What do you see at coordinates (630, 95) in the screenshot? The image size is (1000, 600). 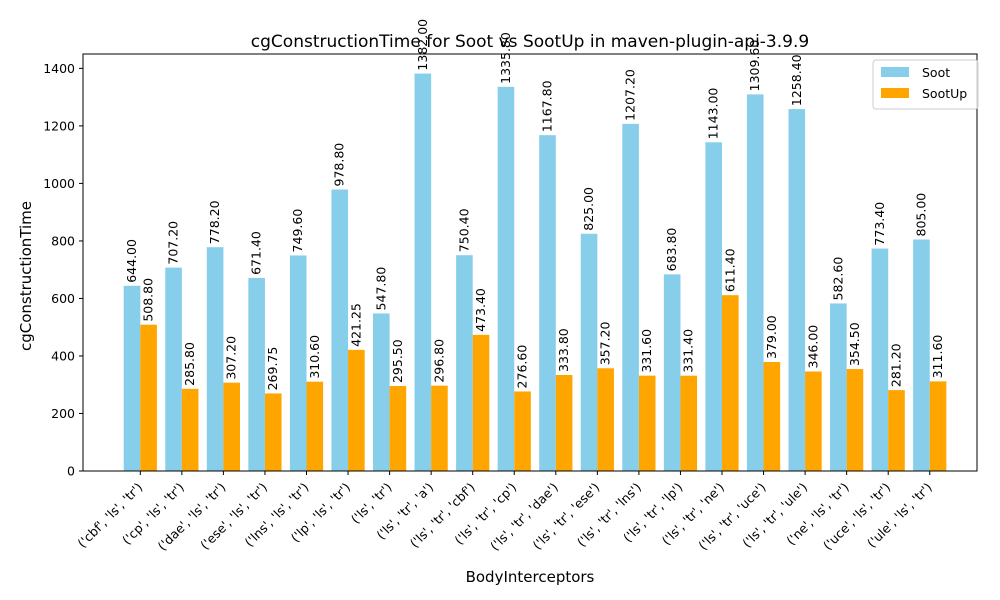 I see `value-label-soot: 1207.20` at bounding box center [630, 95].